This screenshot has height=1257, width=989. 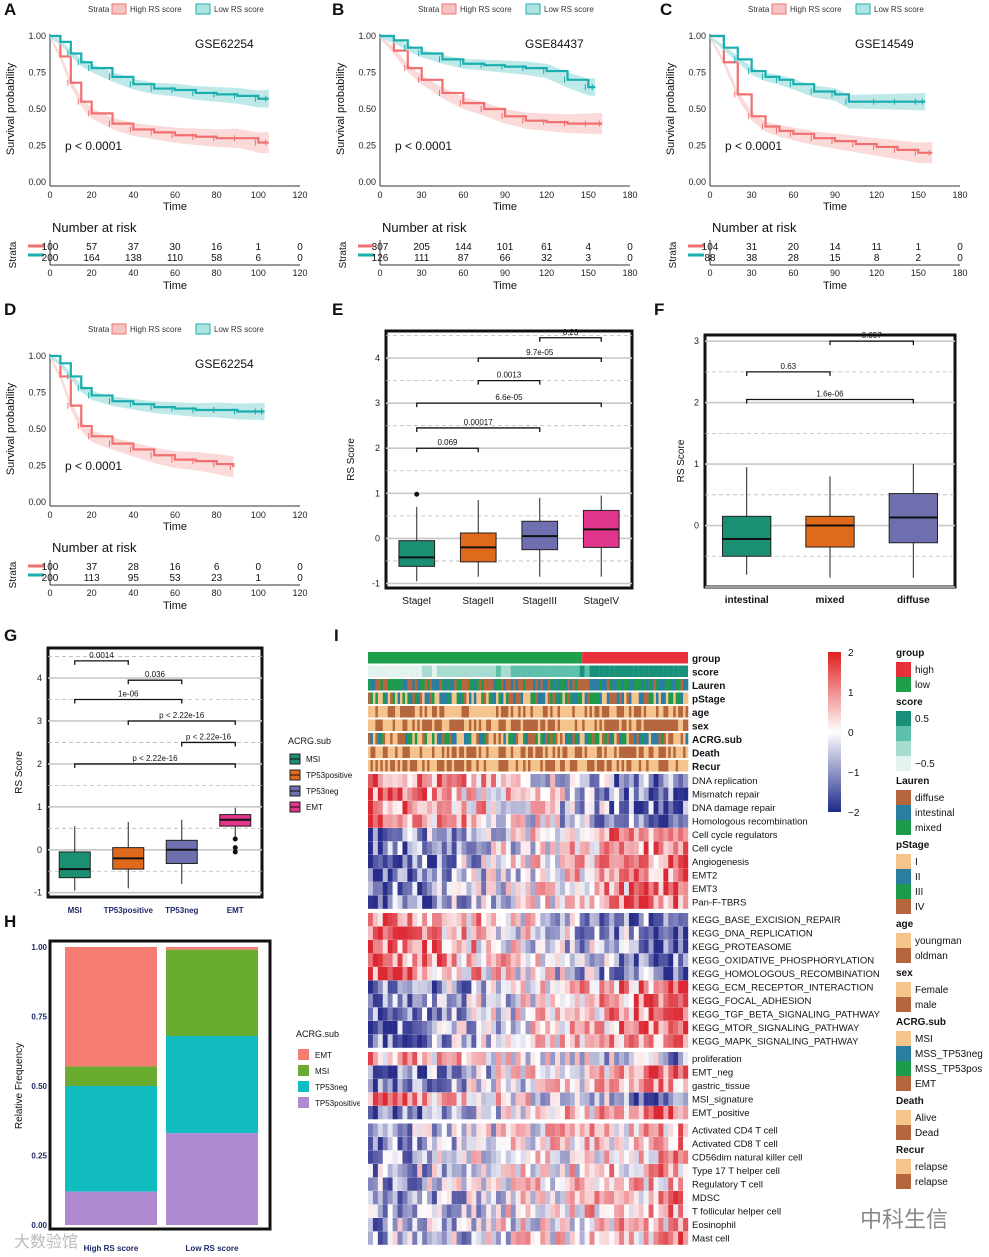 What do you see at coordinates (322, 791) in the screenshot?
I see `legend-label: TP53neg` at bounding box center [322, 791].